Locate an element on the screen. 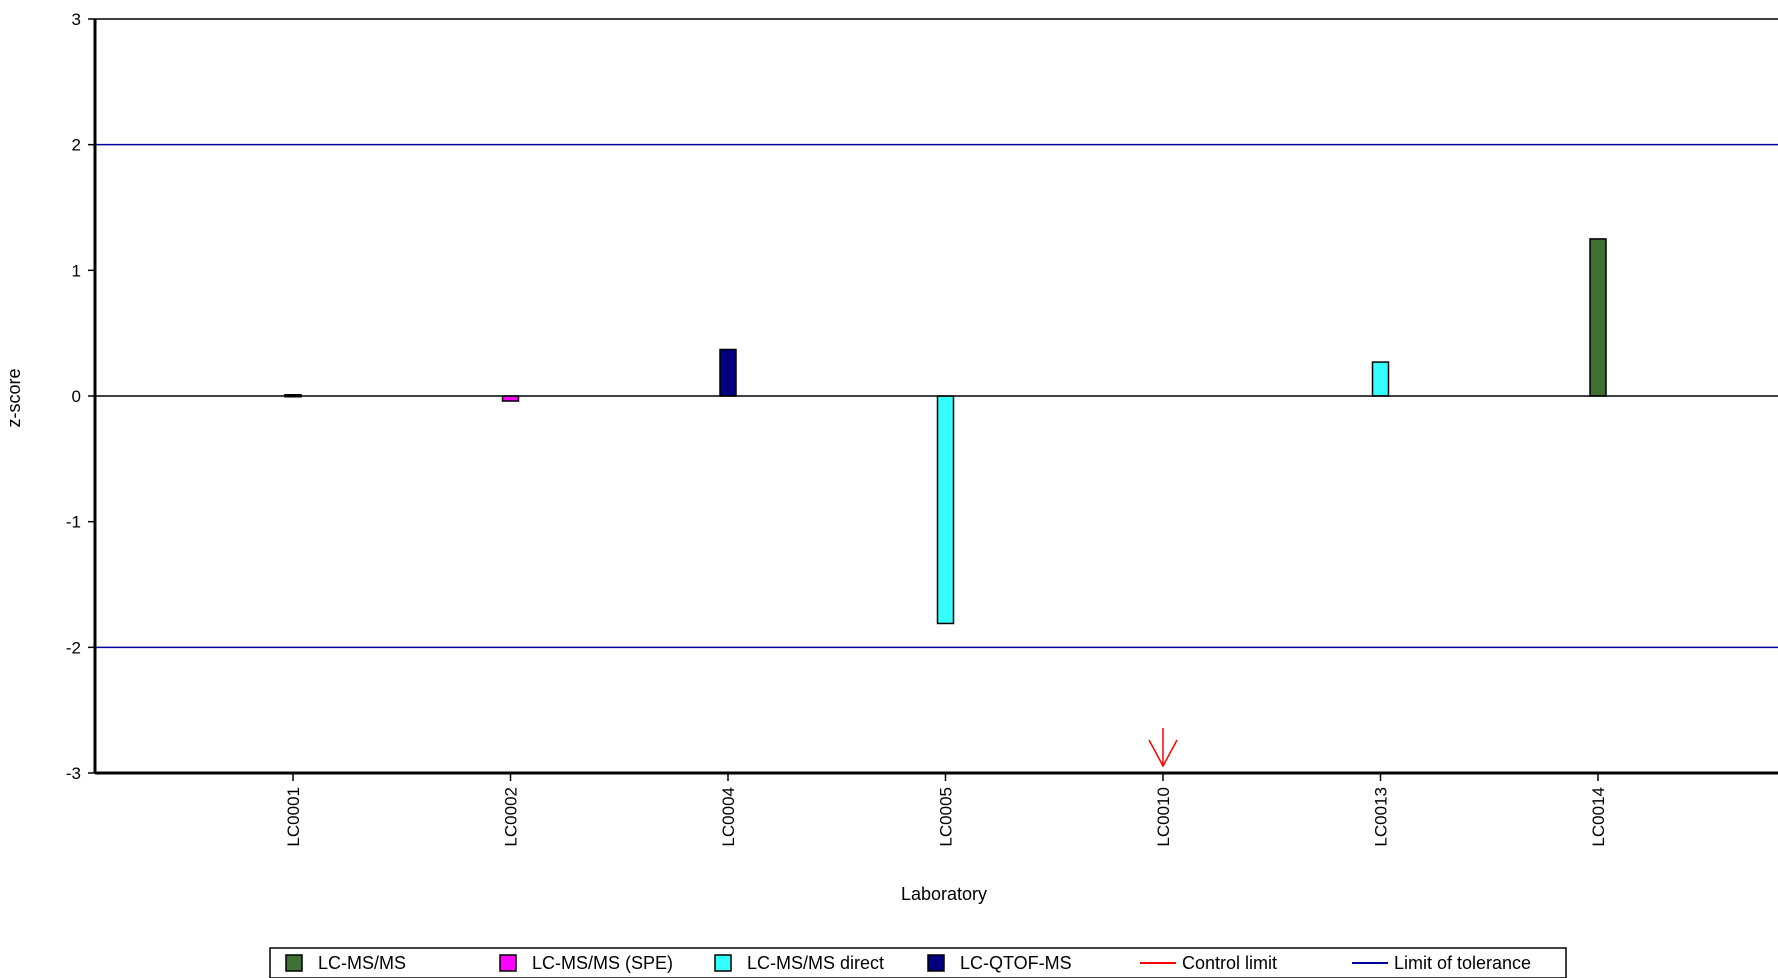 This screenshot has width=1778, height=978. y-tick-label: -3 is located at coordinates (73, 773).